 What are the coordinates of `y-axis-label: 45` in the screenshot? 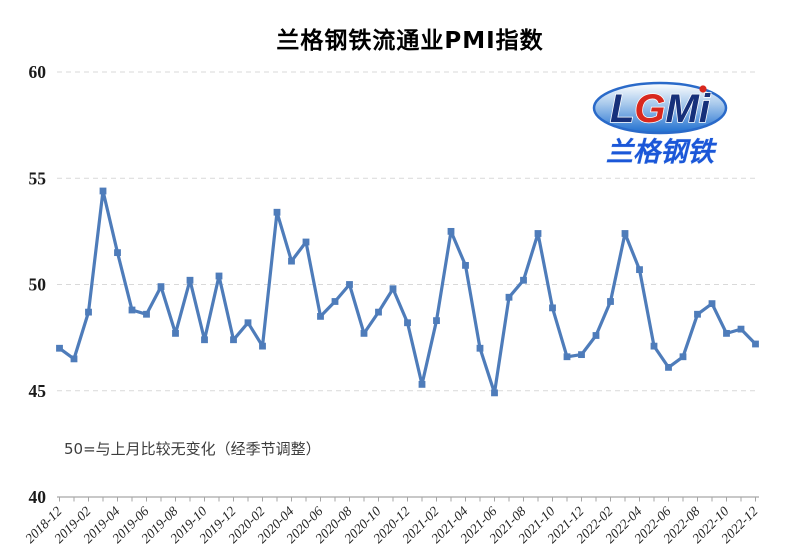 It's located at (38, 391).